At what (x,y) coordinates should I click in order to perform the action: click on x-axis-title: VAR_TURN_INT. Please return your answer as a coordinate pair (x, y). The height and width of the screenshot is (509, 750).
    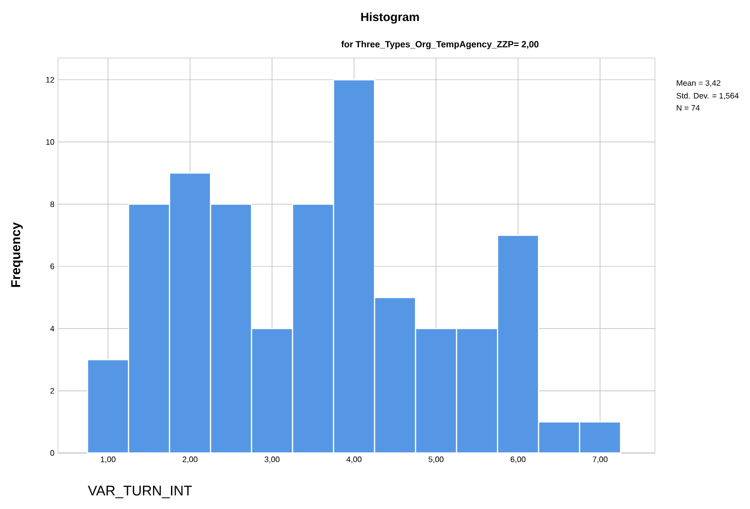
    Looking at the image, I should click on (140, 492).